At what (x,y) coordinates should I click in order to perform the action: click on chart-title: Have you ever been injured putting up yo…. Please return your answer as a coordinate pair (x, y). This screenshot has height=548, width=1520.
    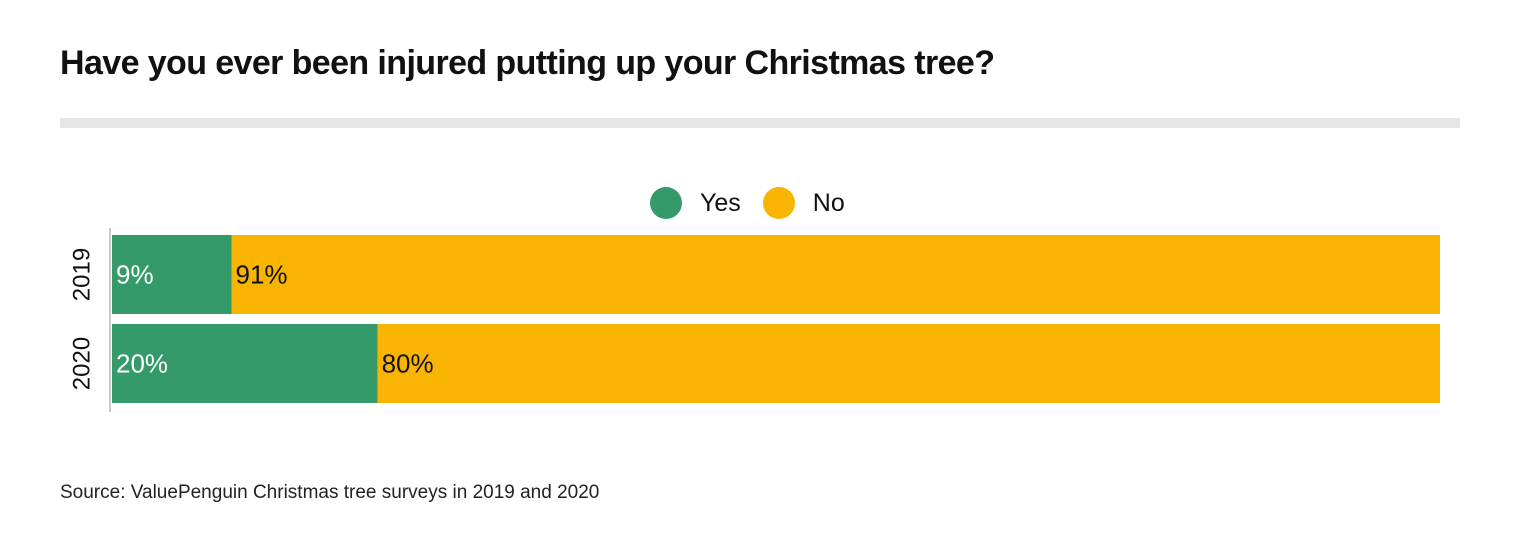
    Looking at the image, I should click on (527, 63).